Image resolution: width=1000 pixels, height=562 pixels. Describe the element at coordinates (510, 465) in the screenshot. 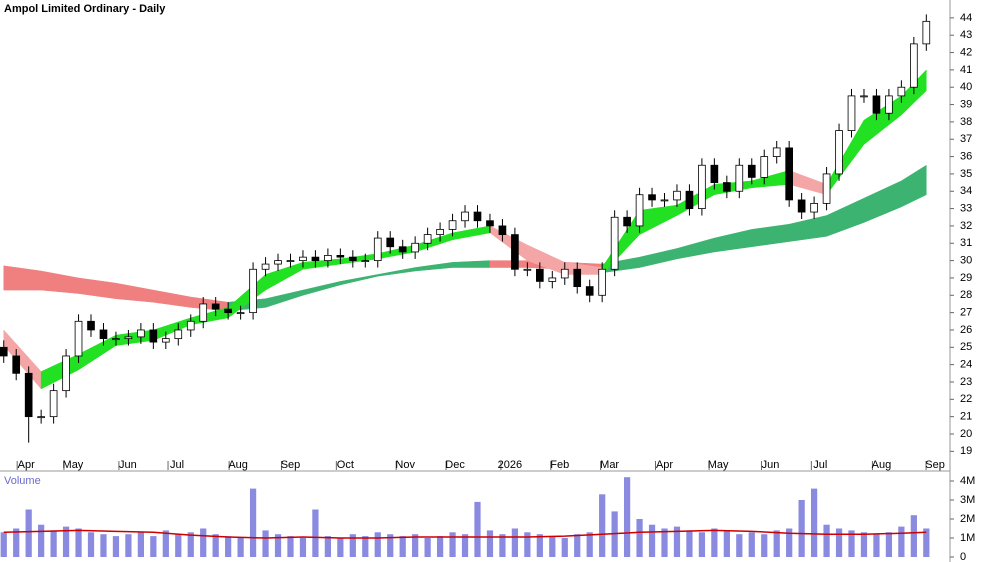

I see `x-tick-label: 2026` at that location.